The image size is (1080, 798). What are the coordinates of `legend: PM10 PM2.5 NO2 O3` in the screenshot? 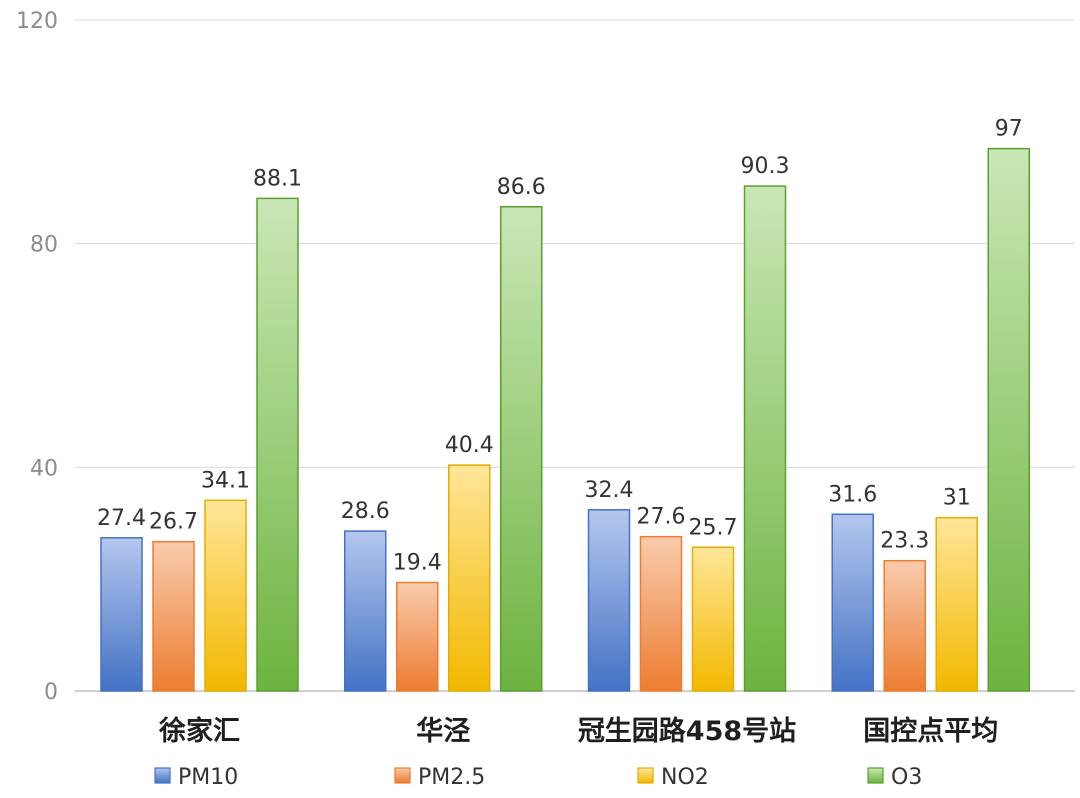 It's located at (538, 777).